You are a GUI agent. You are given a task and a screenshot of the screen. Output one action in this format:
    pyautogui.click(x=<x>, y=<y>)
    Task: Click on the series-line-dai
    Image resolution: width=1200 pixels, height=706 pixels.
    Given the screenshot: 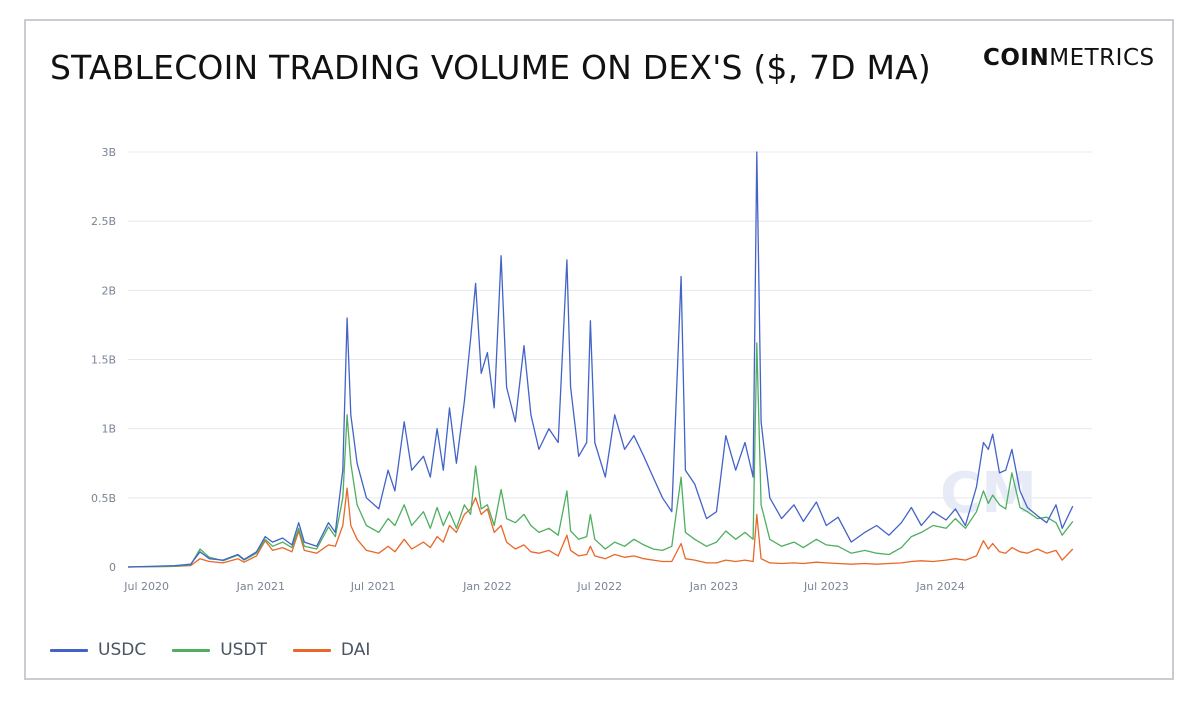 What is the action you would take?
    pyautogui.click(x=600, y=527)
    